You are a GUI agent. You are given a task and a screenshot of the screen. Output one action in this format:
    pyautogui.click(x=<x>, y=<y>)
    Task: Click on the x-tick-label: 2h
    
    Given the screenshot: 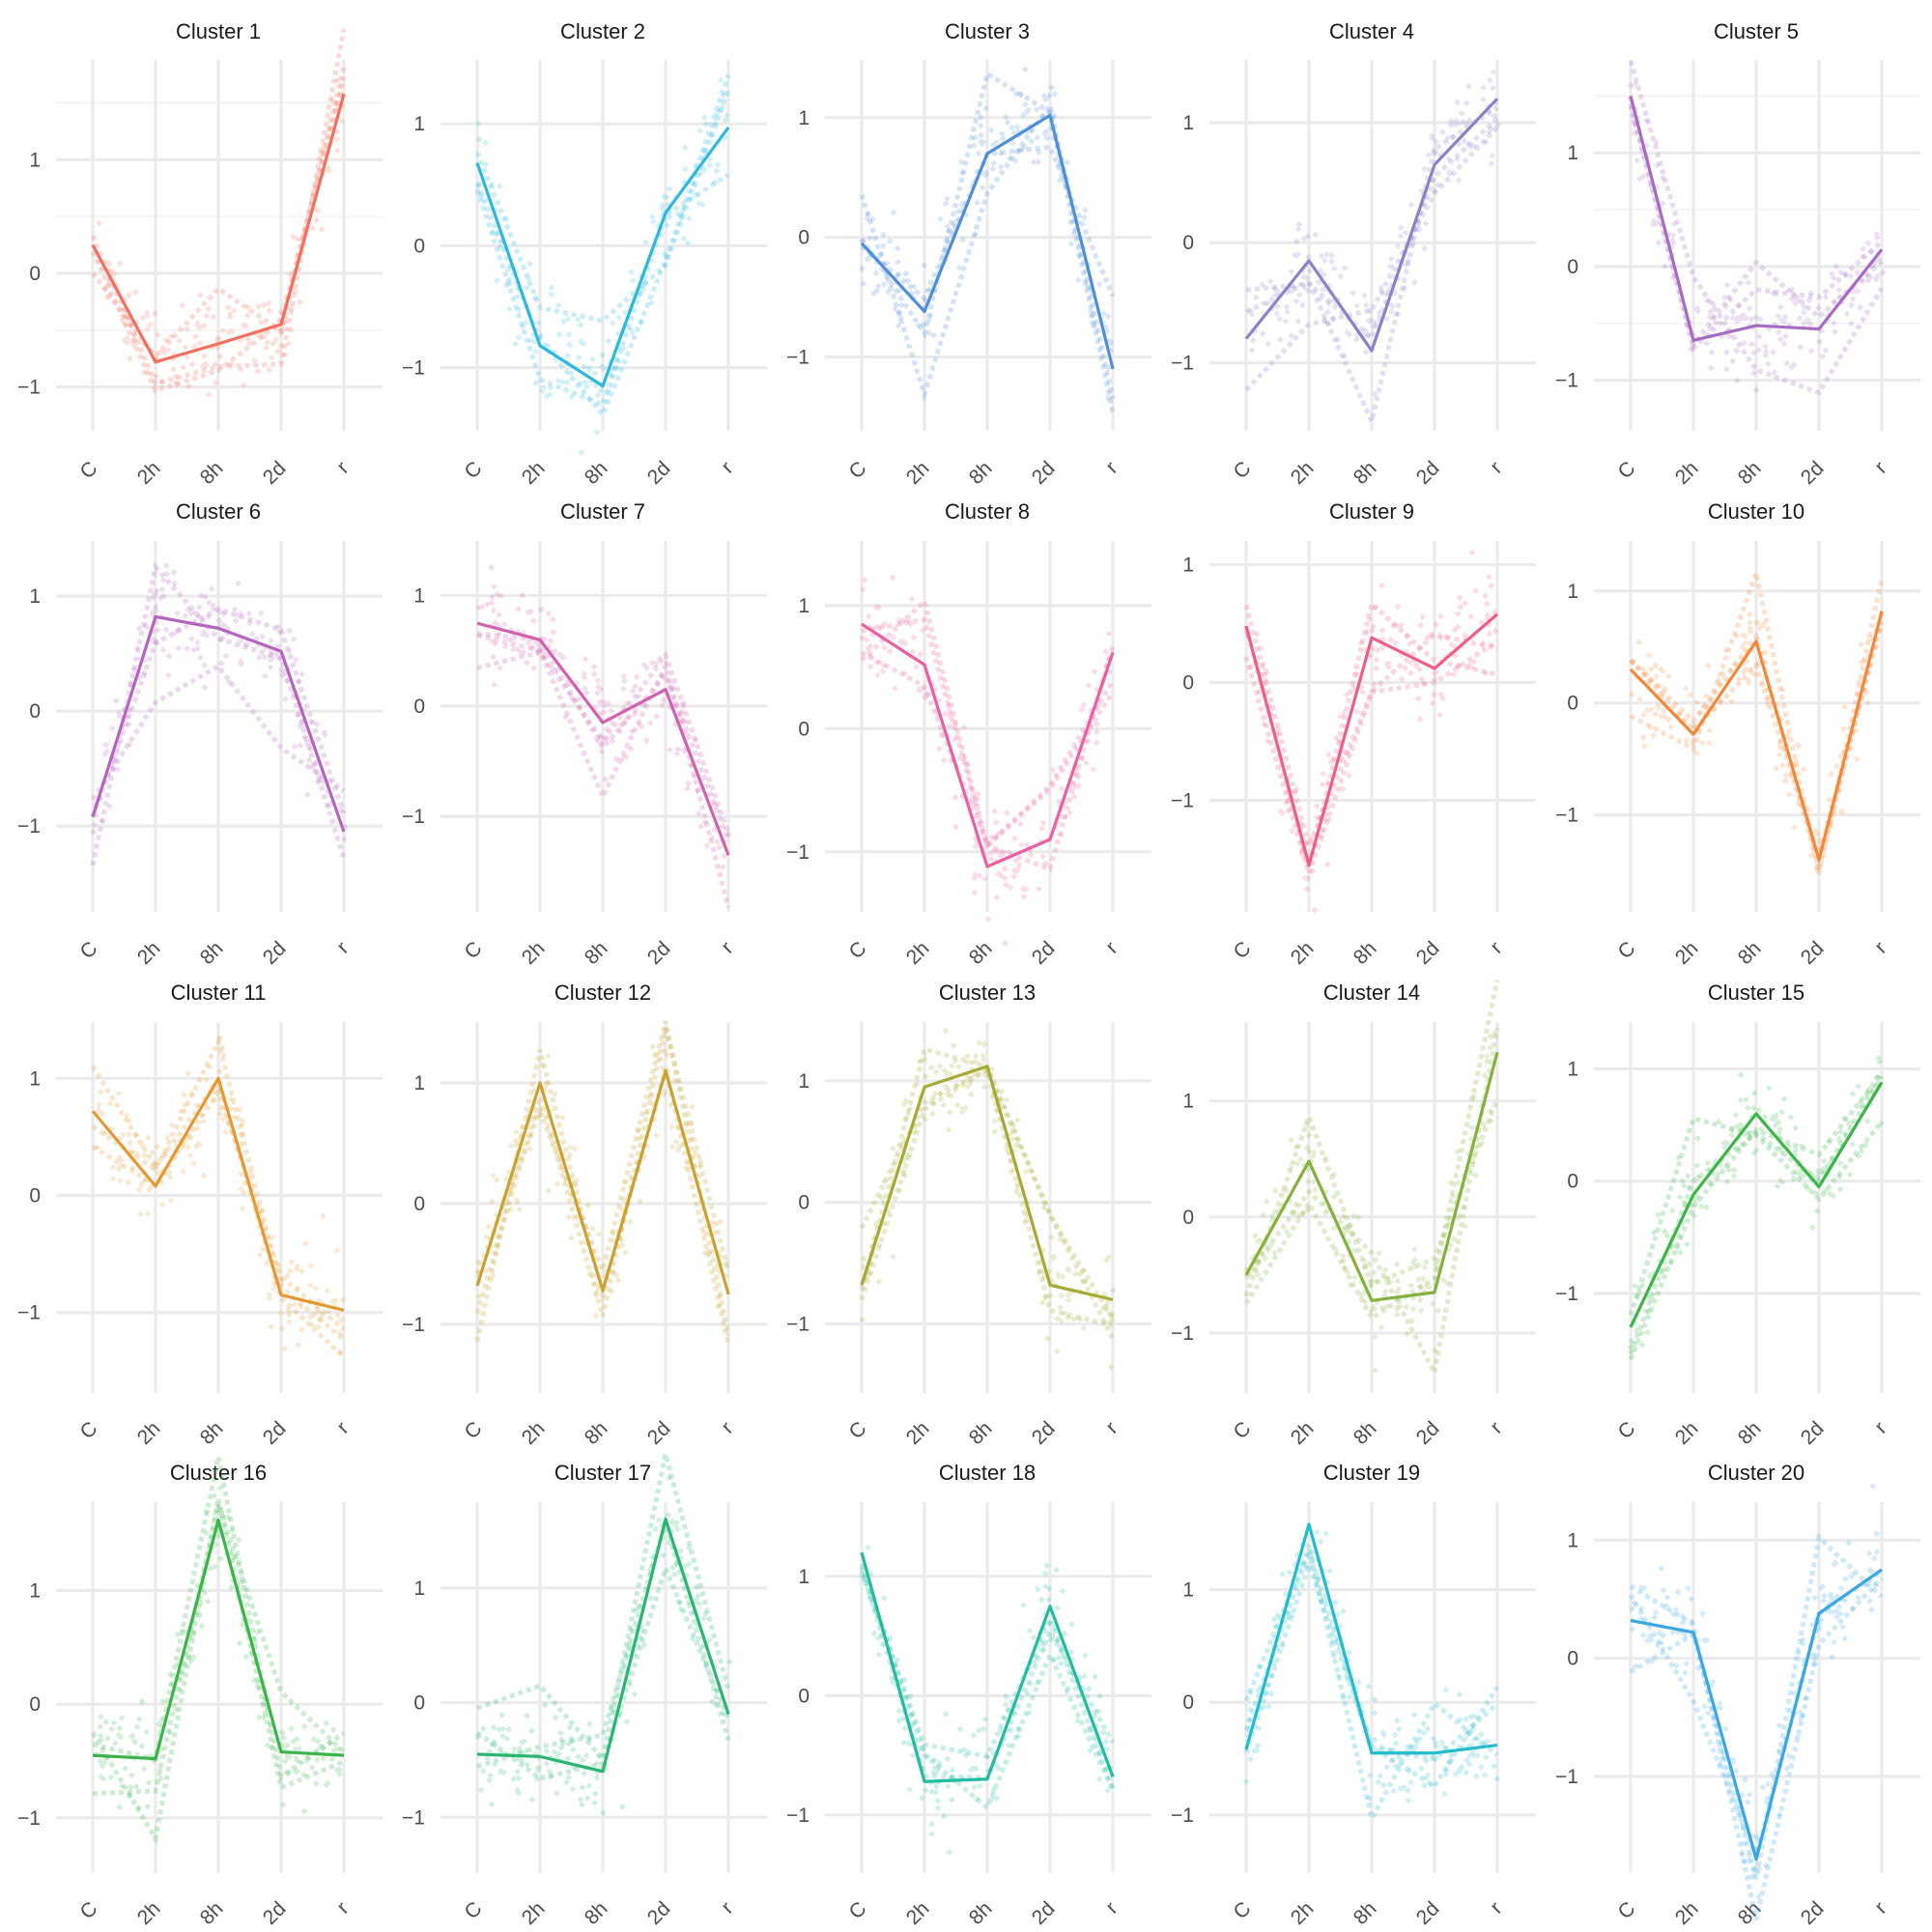 What is the action you would take?
    pyautogui.click(x=918, y=473)
    